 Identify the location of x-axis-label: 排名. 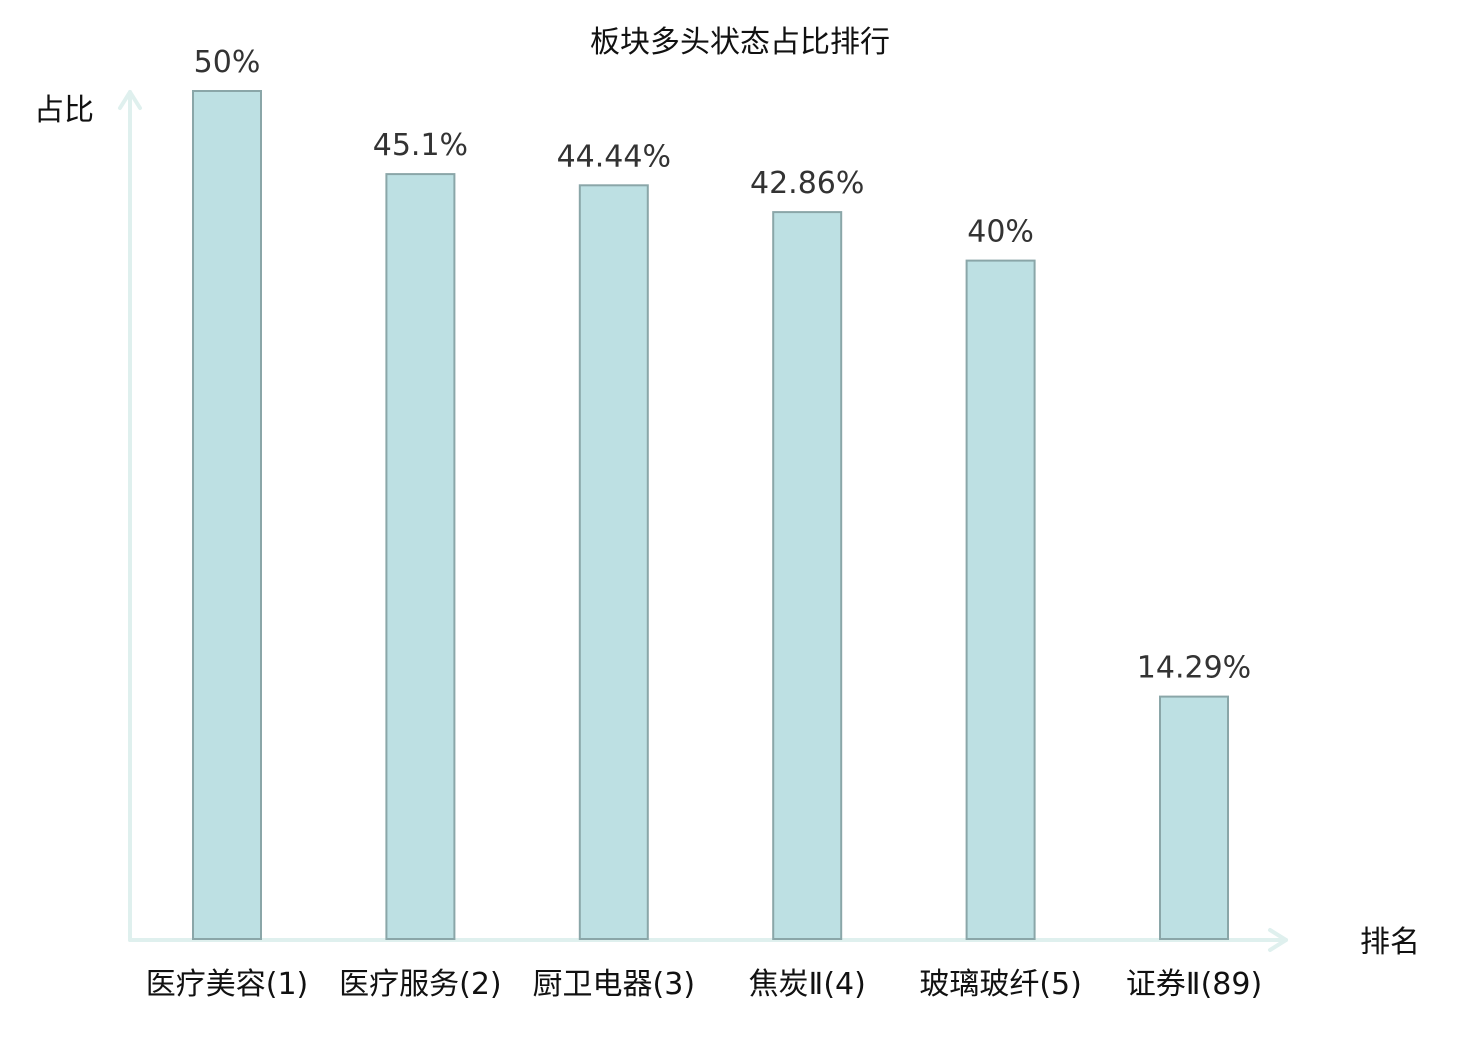
(1390, 942).